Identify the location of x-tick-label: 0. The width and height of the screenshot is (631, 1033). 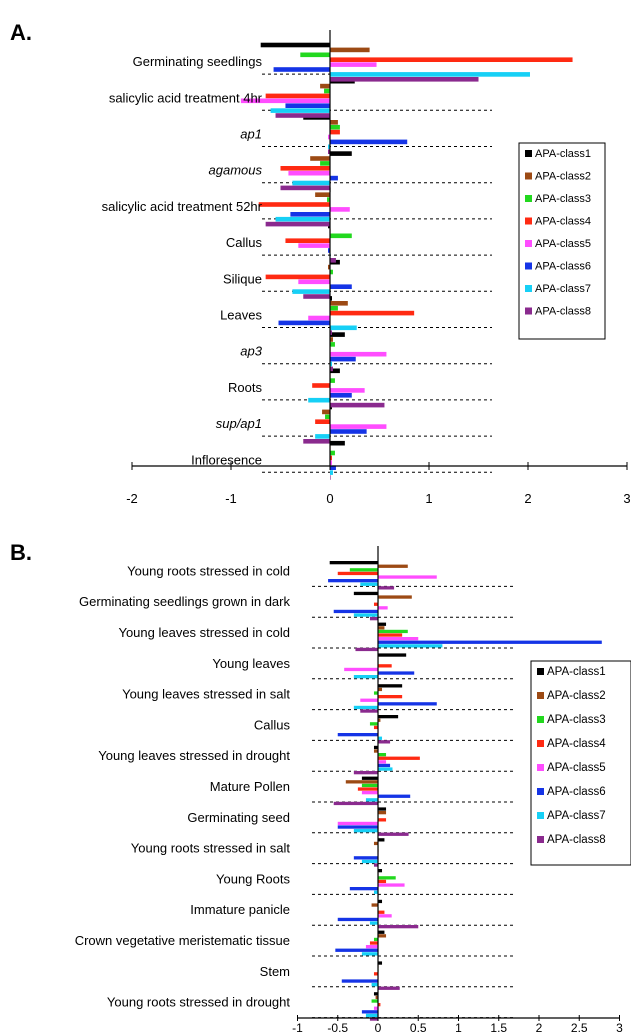
(378, 1027).